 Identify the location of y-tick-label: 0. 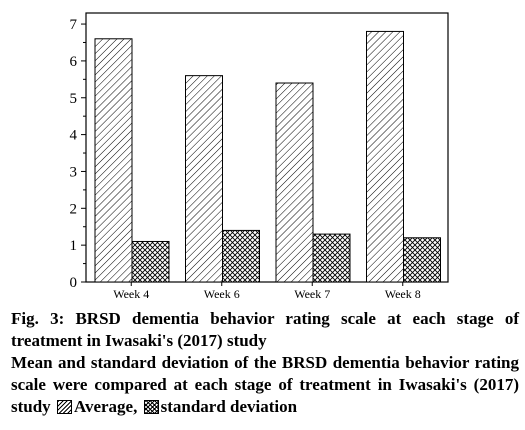
(74, 283).